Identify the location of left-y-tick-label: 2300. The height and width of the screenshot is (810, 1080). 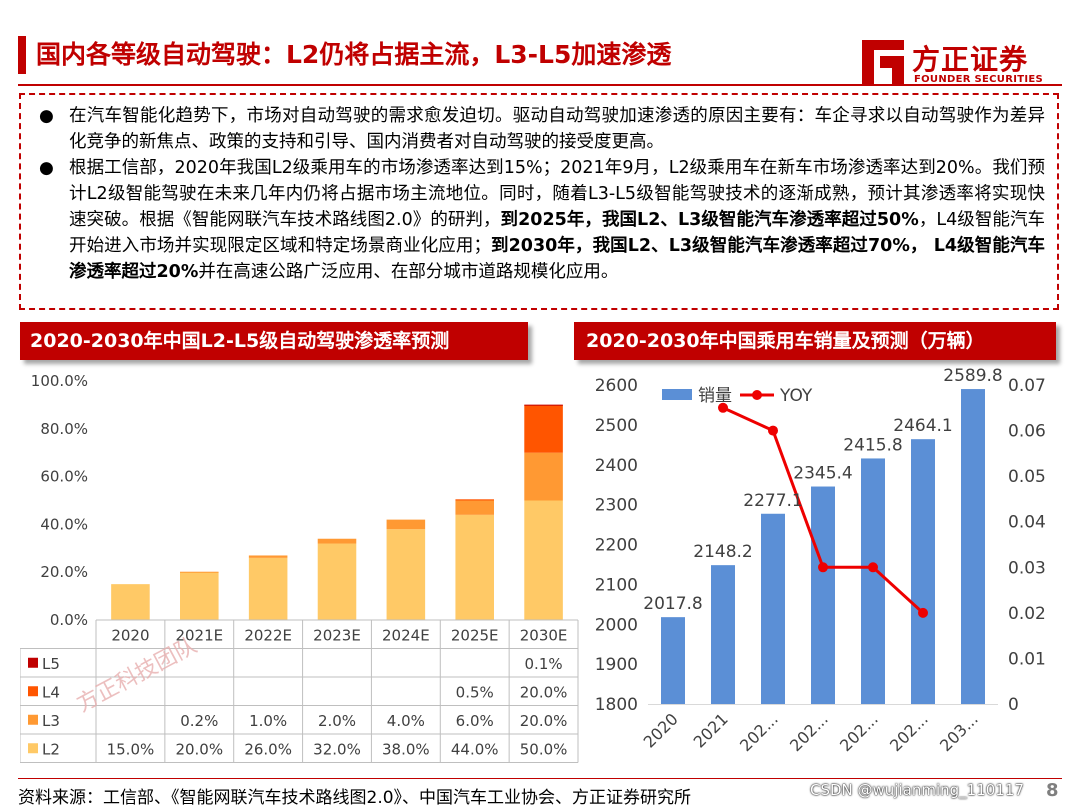
(616, 506).